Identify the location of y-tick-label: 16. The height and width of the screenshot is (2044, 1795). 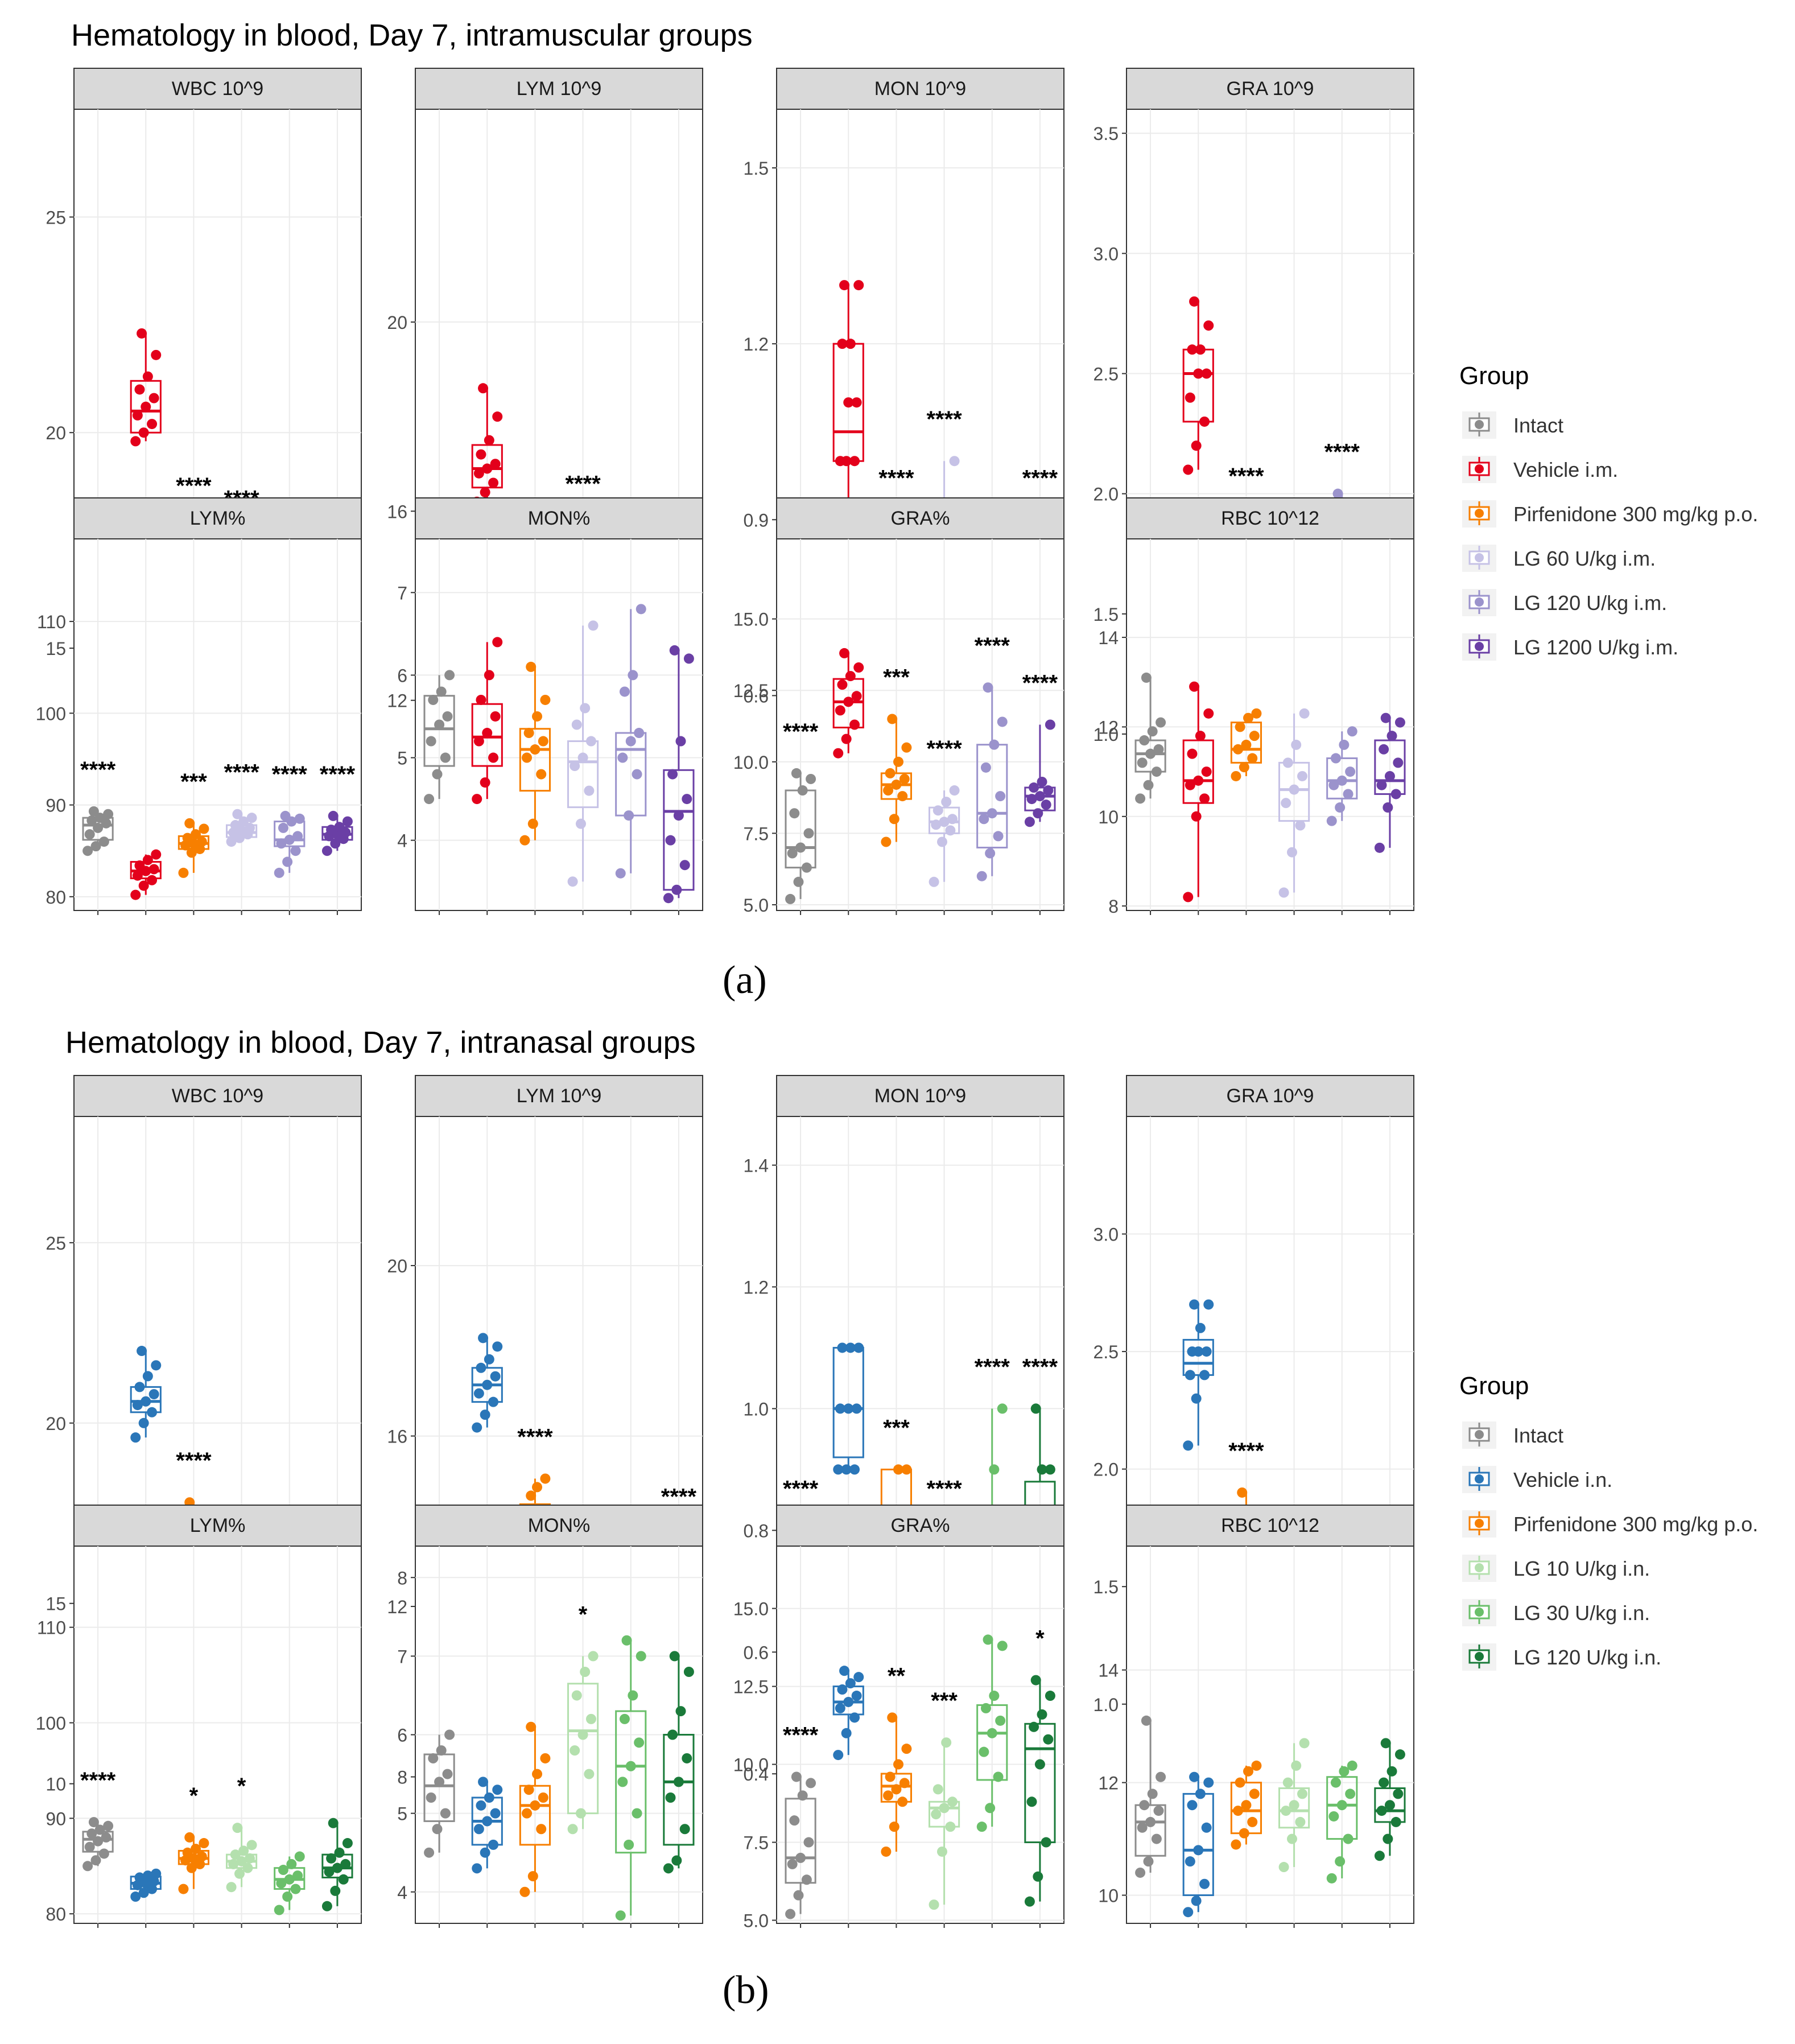
(397, 512).